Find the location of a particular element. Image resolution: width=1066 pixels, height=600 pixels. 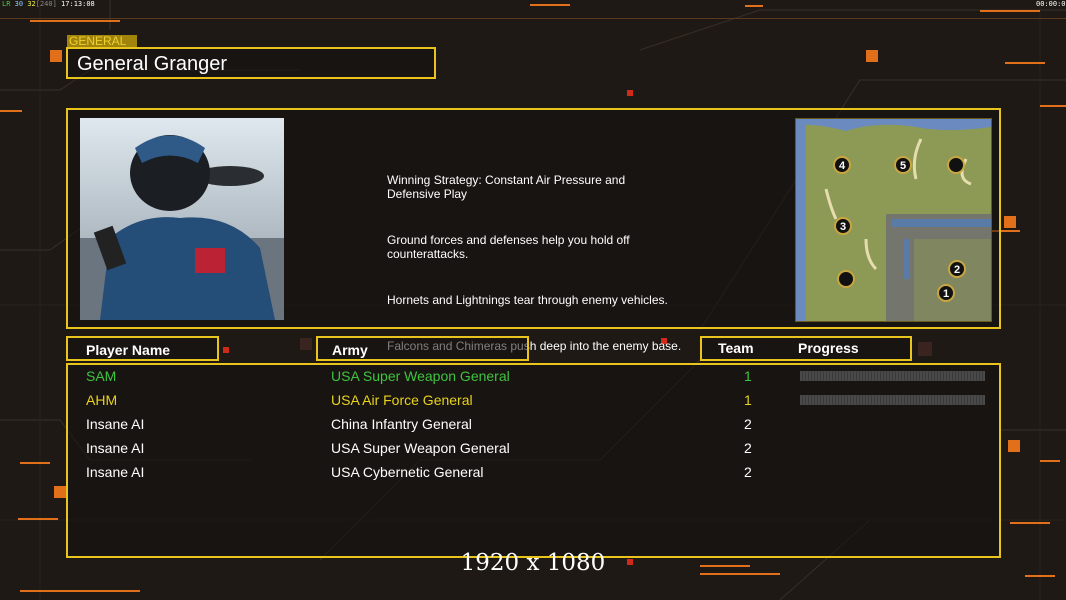

fps-readout: LR 30 32[240] 17:13:08 is located at coordinates (48, 4).